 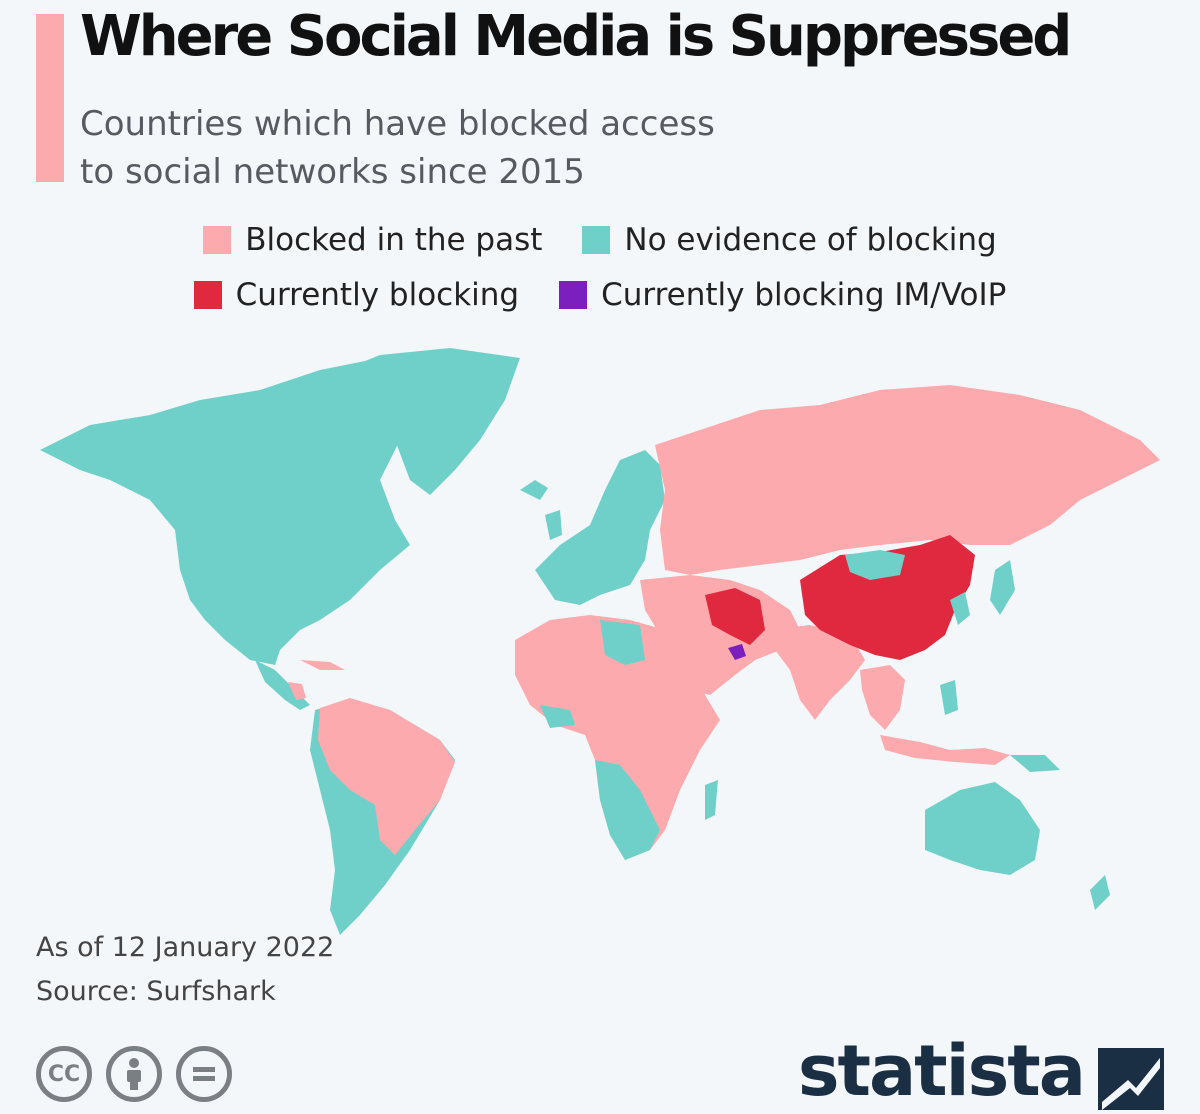 I want to click on region-africa, so click(x=617, y=737).